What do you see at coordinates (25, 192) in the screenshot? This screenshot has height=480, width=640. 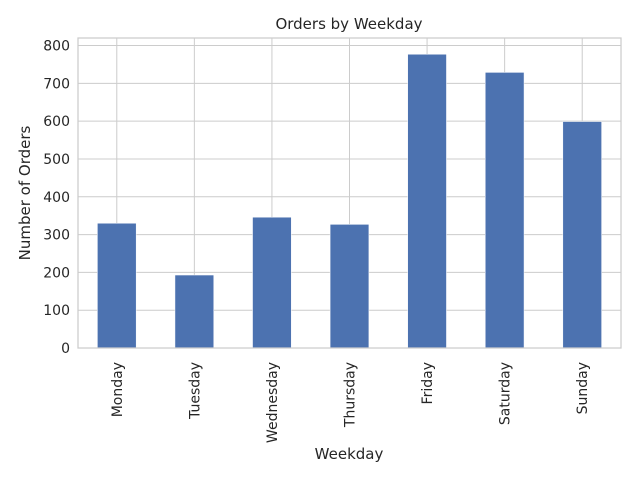 I see `y-axis-title: Number of Orders` at bounding box center [25, 192].